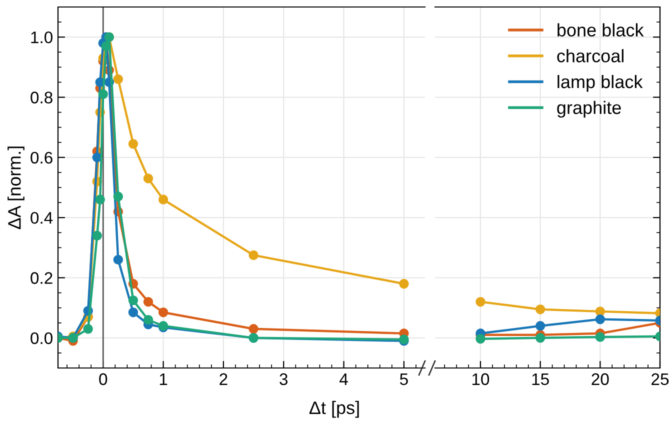  What do you see at coordinates (334, 409) in the screenshot?
I see `x-axis-title: Δt [ps]` at bounding box center [334, 409].